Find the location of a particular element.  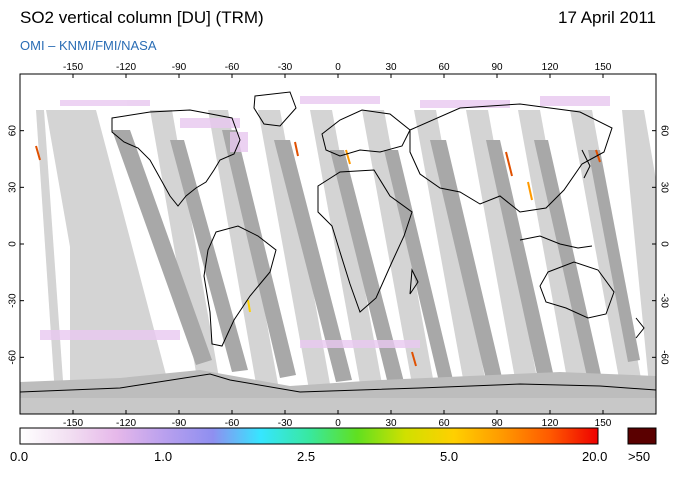

lon-label-top: 60 is located at coordinates (444, 67).